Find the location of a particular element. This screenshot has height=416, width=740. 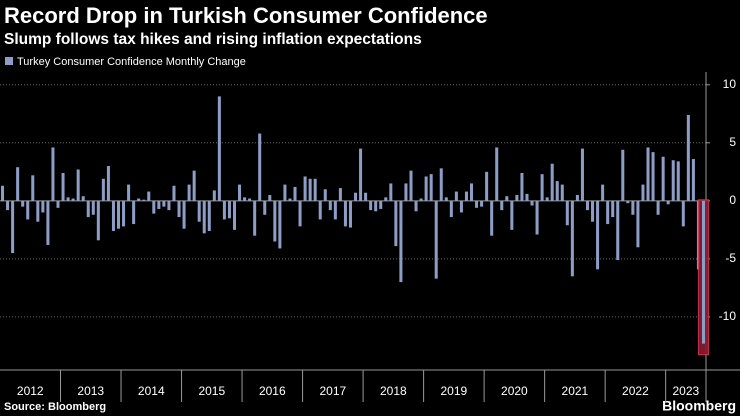

x-tick-label: 2018 is located at coordinates (393, 391).